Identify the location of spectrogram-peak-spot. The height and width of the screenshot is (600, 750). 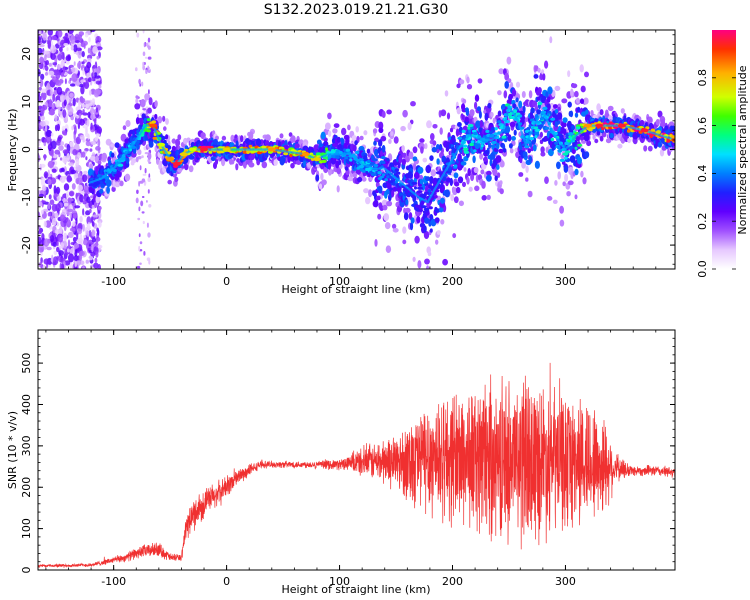
(621, 125).